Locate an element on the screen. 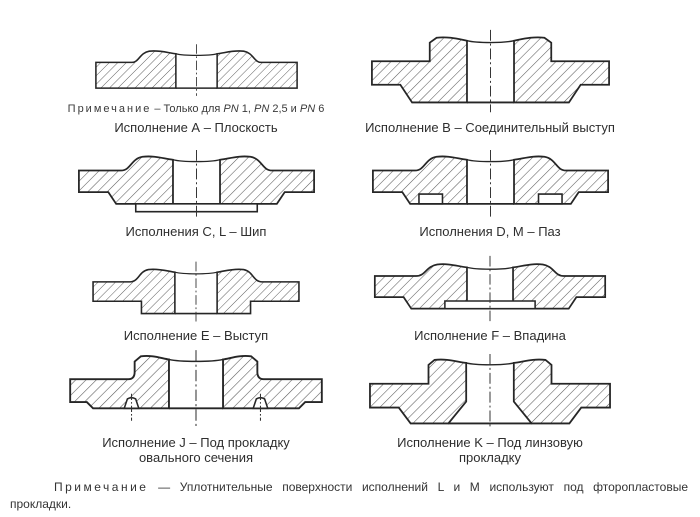 This screenshot has width=700, height=517. figure-f: Исполнение F – Впадина is located at coordinates (536, 291).